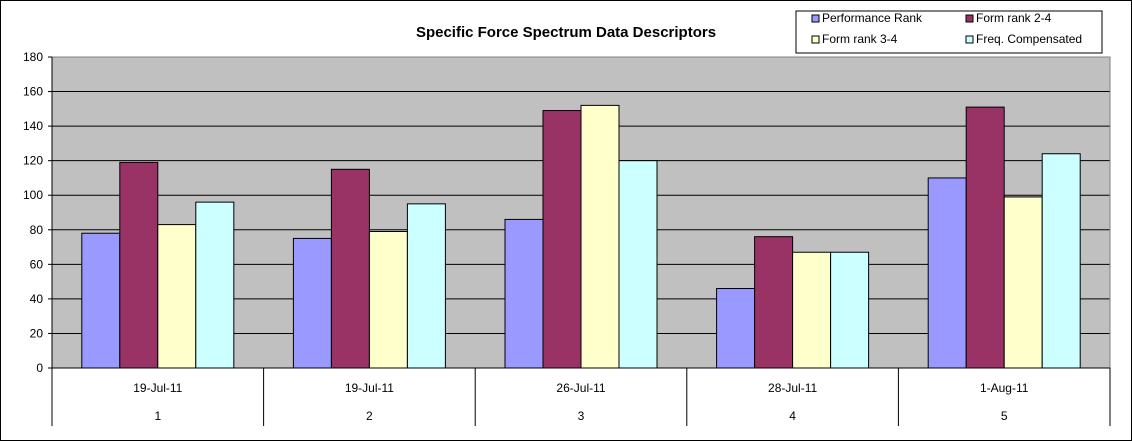  What do you see at coordinates (33, 92) in the screenshot?
I see `y-tick-label: 160` at bounding box center [33, 92].